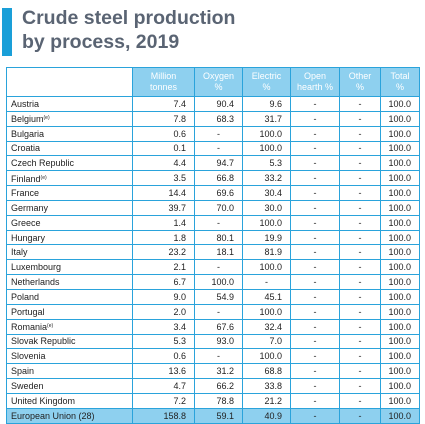 Image resolution: width=425 pixels, height=424 pixels. I want to click on country-name: Romania, so click(29, 327).